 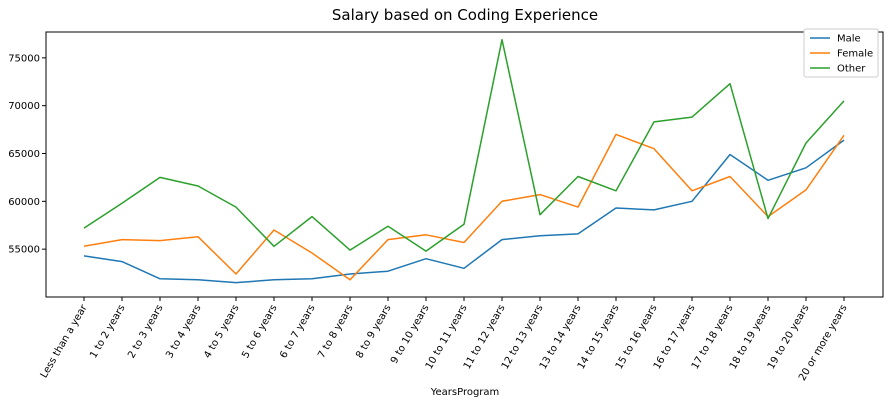 I want to click on y-tick-label: 70000, so click(x=24, y=106).